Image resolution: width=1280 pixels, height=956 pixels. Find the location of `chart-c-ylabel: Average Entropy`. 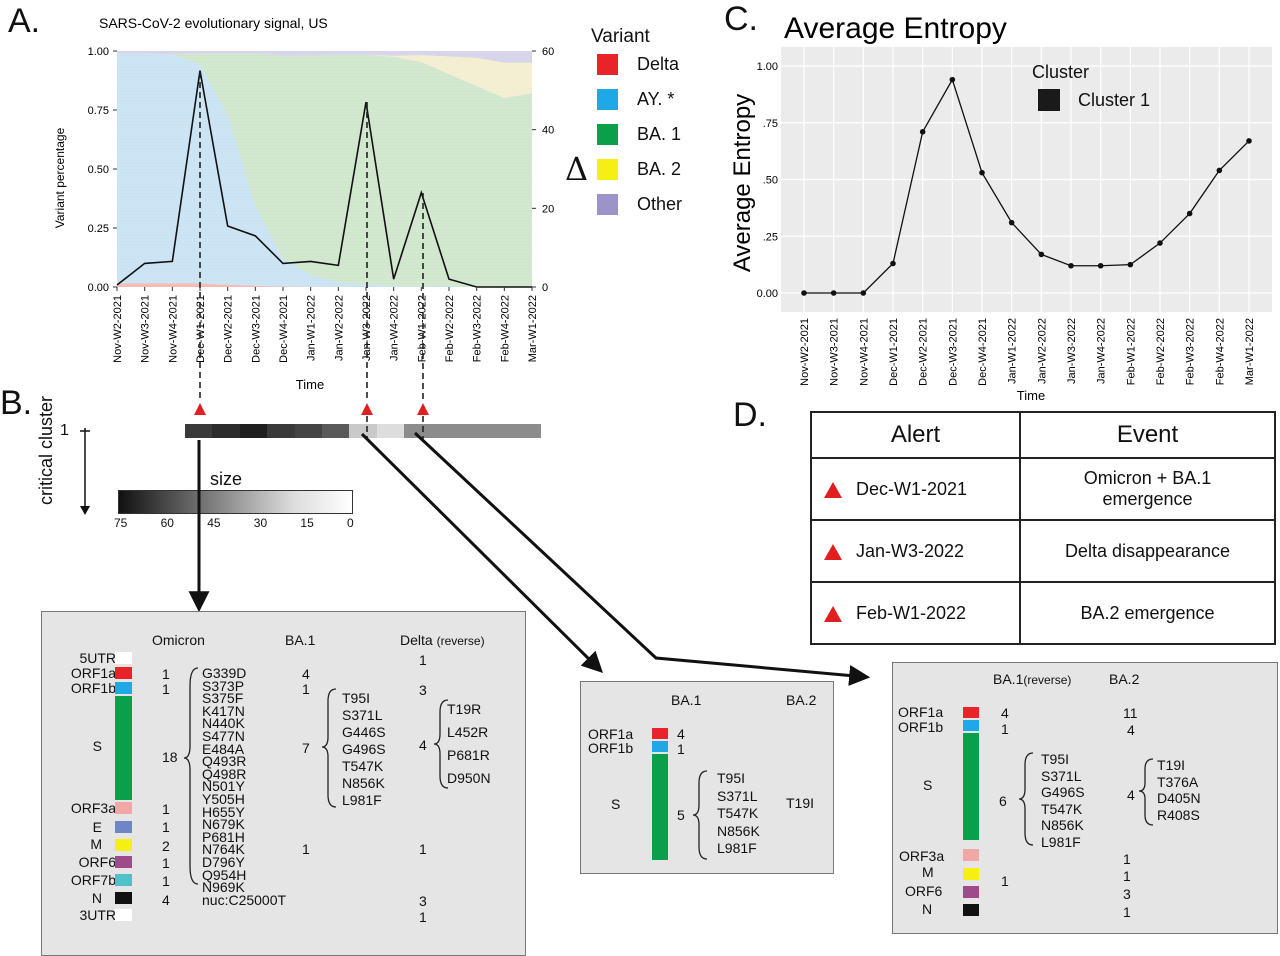

chart-c-ylabel: Average Entropy is located at coordinates (742, 183).